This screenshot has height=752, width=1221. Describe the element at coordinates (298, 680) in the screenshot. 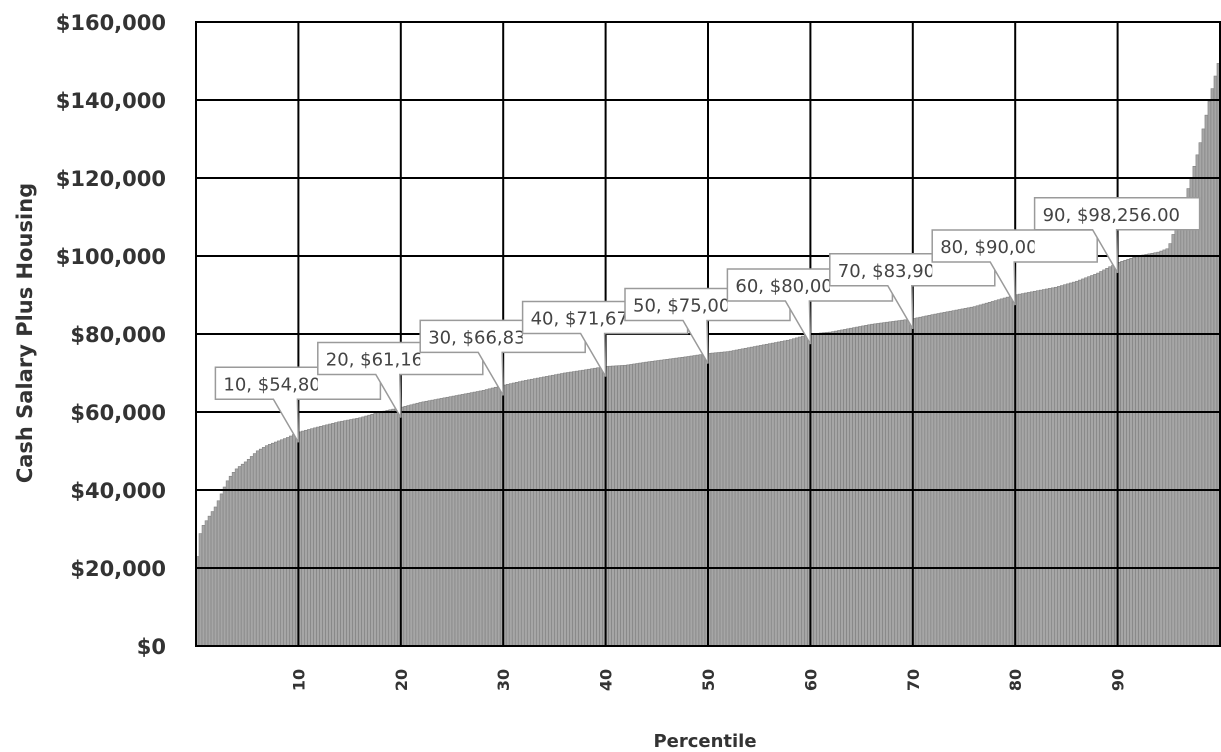

I see `x-tick-label: 10` at that location.